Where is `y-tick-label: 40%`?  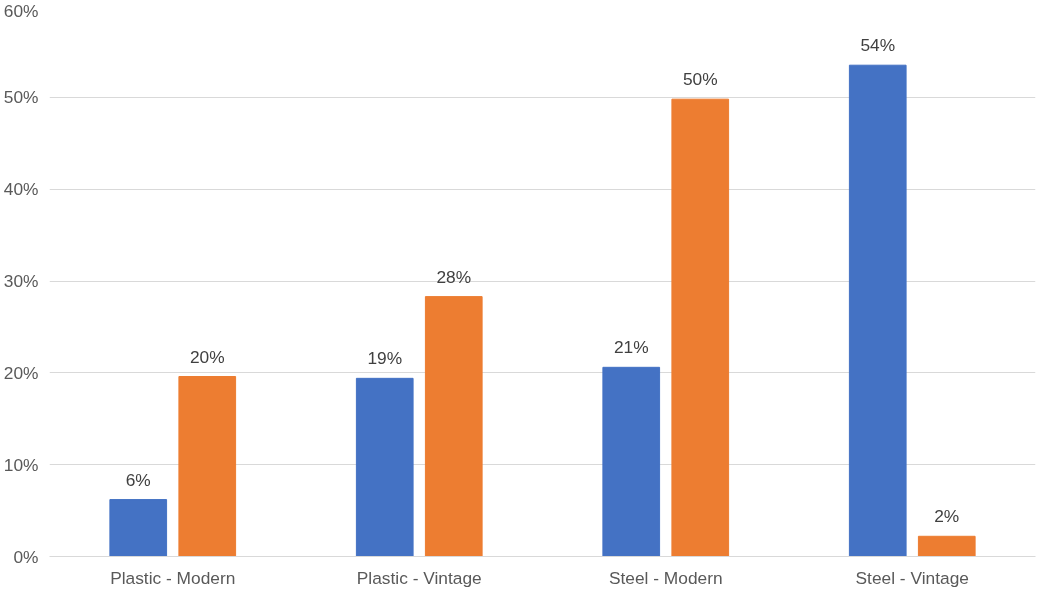
y-tick-label: 40% is located at coordinates (21, 189).